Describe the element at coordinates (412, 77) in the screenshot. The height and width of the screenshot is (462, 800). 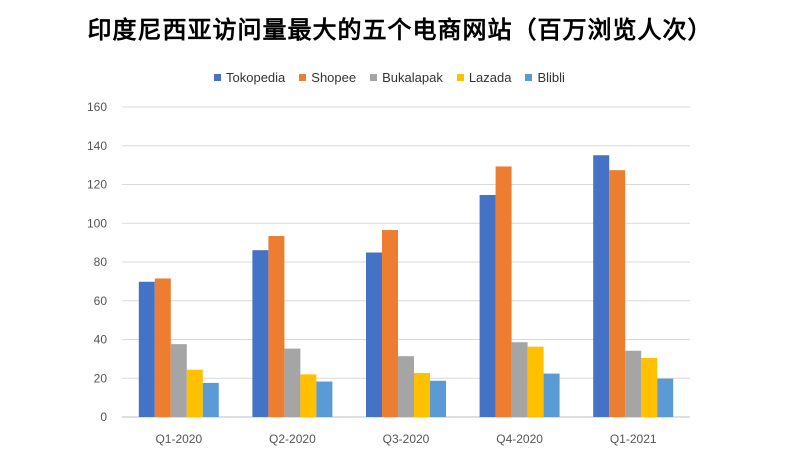
I see `legend-label: Bukalapak` at that location.